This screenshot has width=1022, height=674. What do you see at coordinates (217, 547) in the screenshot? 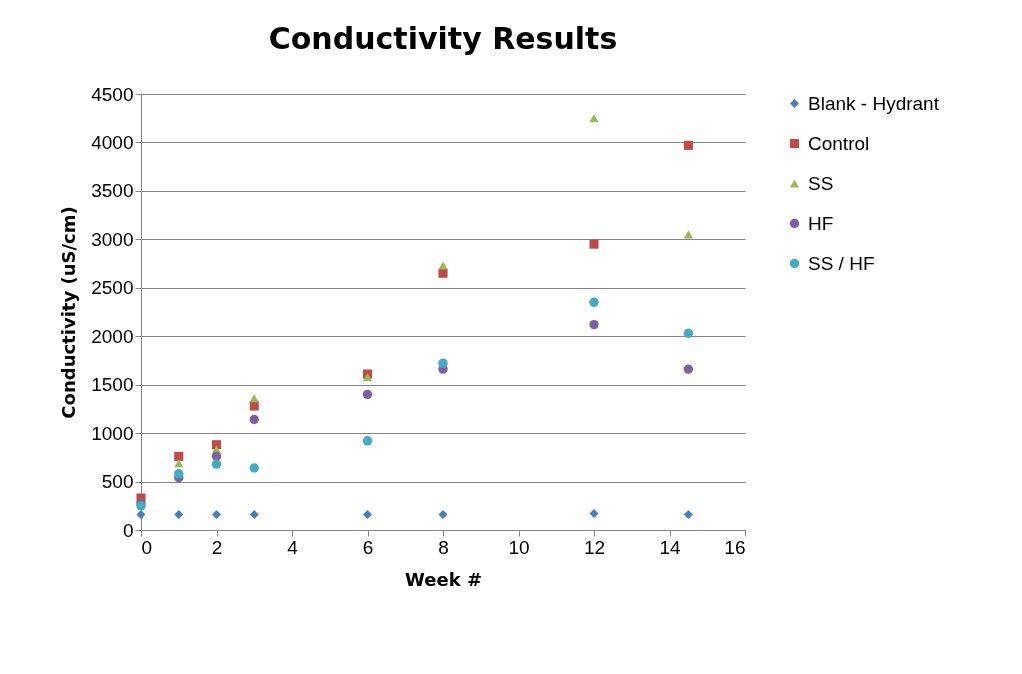
I see `x-tick-label: 2` at bounding box center [217, 547].